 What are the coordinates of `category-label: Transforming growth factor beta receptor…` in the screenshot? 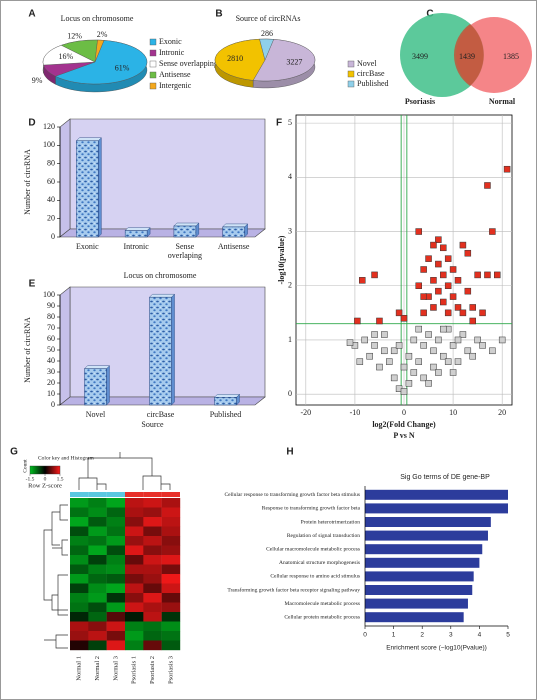 It's located at (293, 589).